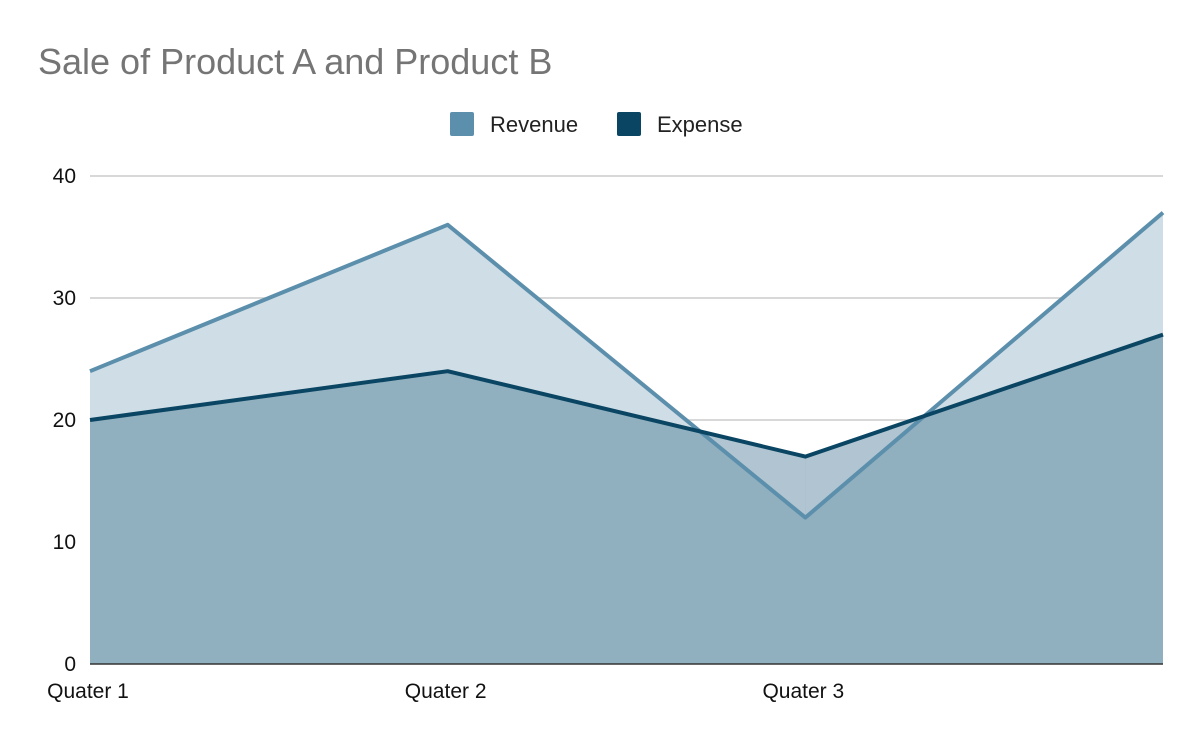 This screenshot has width=1200, height=742. Describe the element at coordinates (64, 298) in the screenshot. I see `y-tick-label-30: 30` at that location.